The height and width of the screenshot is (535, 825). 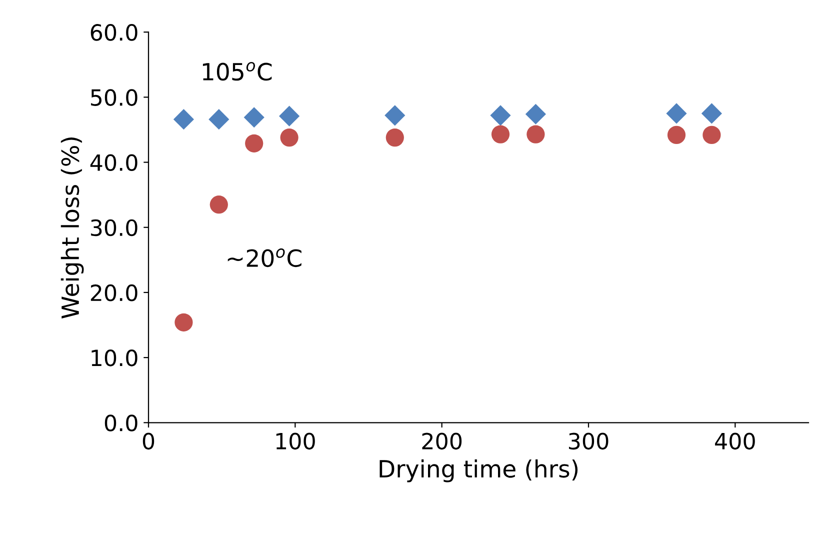 What do you see at coordinates (121, 423) in the screenshot?
I see `y-tick-label: 0.0` at bounding box center [121, 423].